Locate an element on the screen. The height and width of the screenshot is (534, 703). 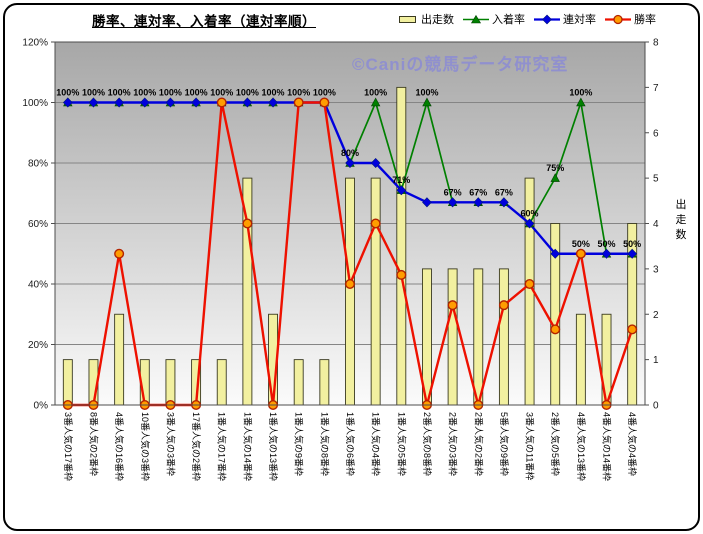
right-axis-tick-label: 4 is located at coordinates (656, 224).